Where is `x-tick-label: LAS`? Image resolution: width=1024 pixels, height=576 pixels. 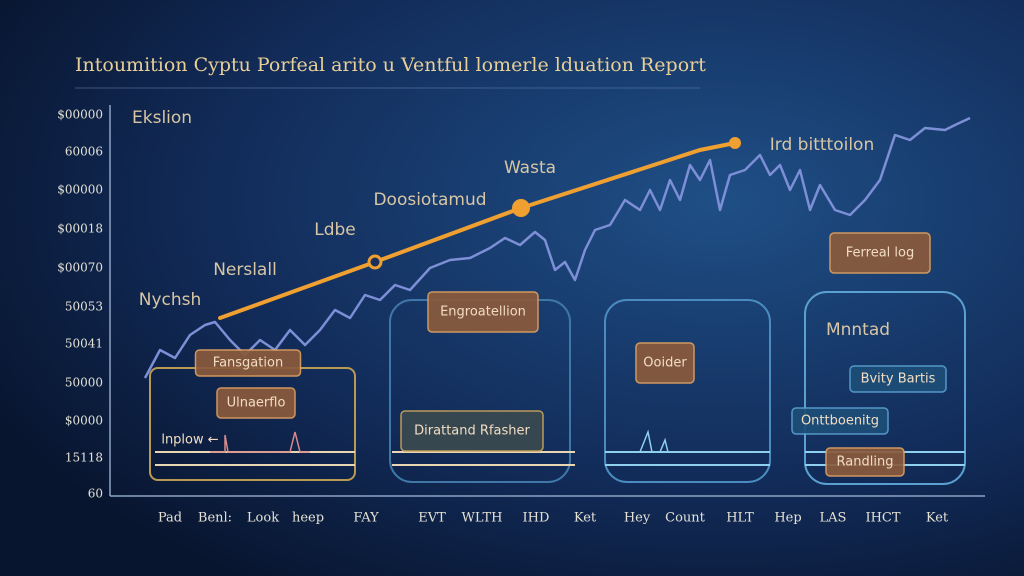 x-tick-label: LAS is located at coordinates (833, 518).